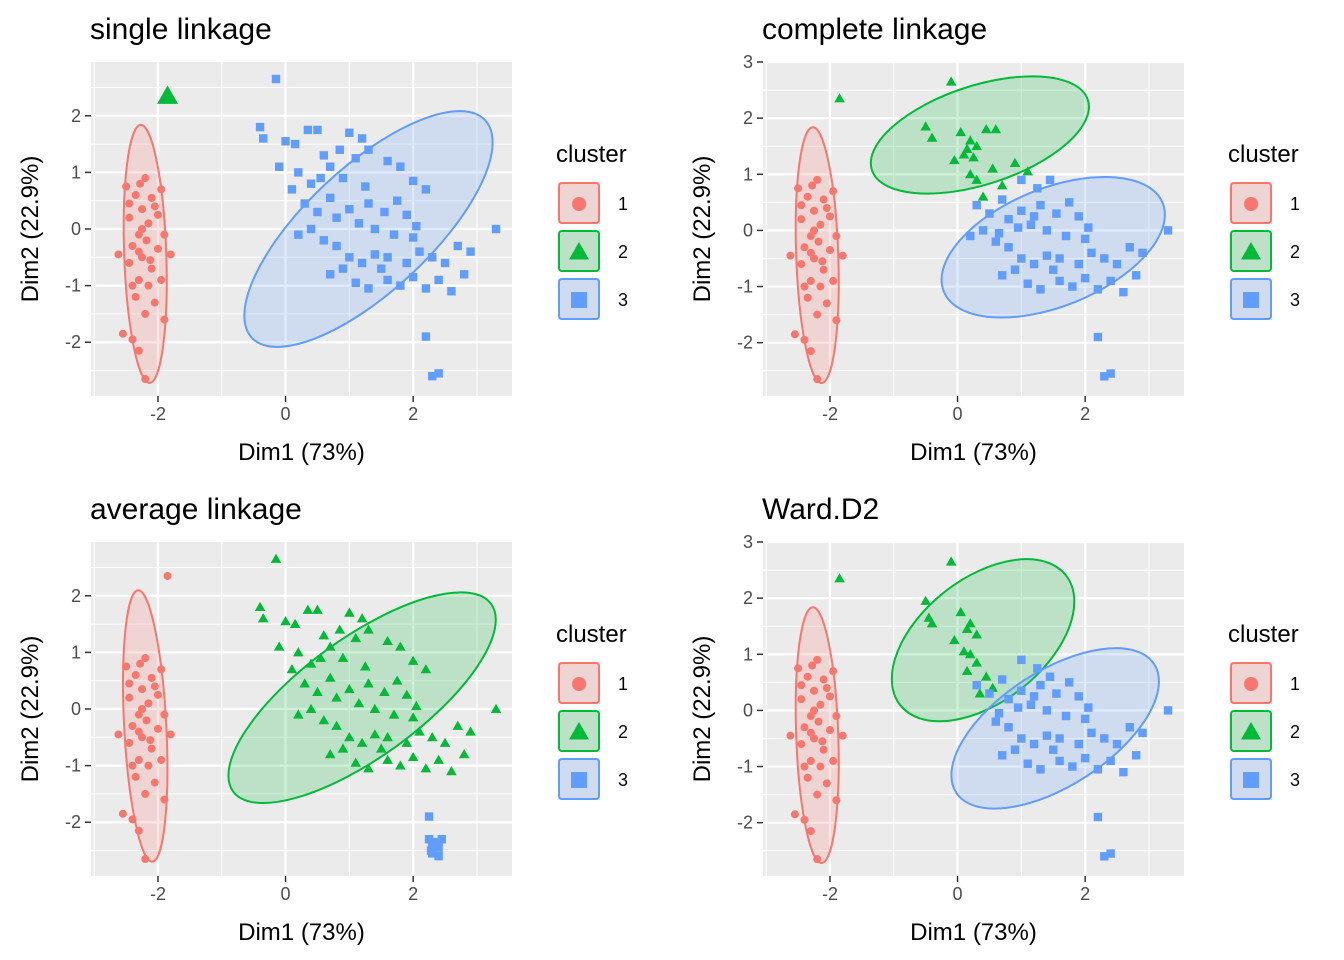 The image size is (1344, 960). What do you see at coordinates (307, 229) in the screenshot?
I see `data-points` at bounding box center [307, 229].